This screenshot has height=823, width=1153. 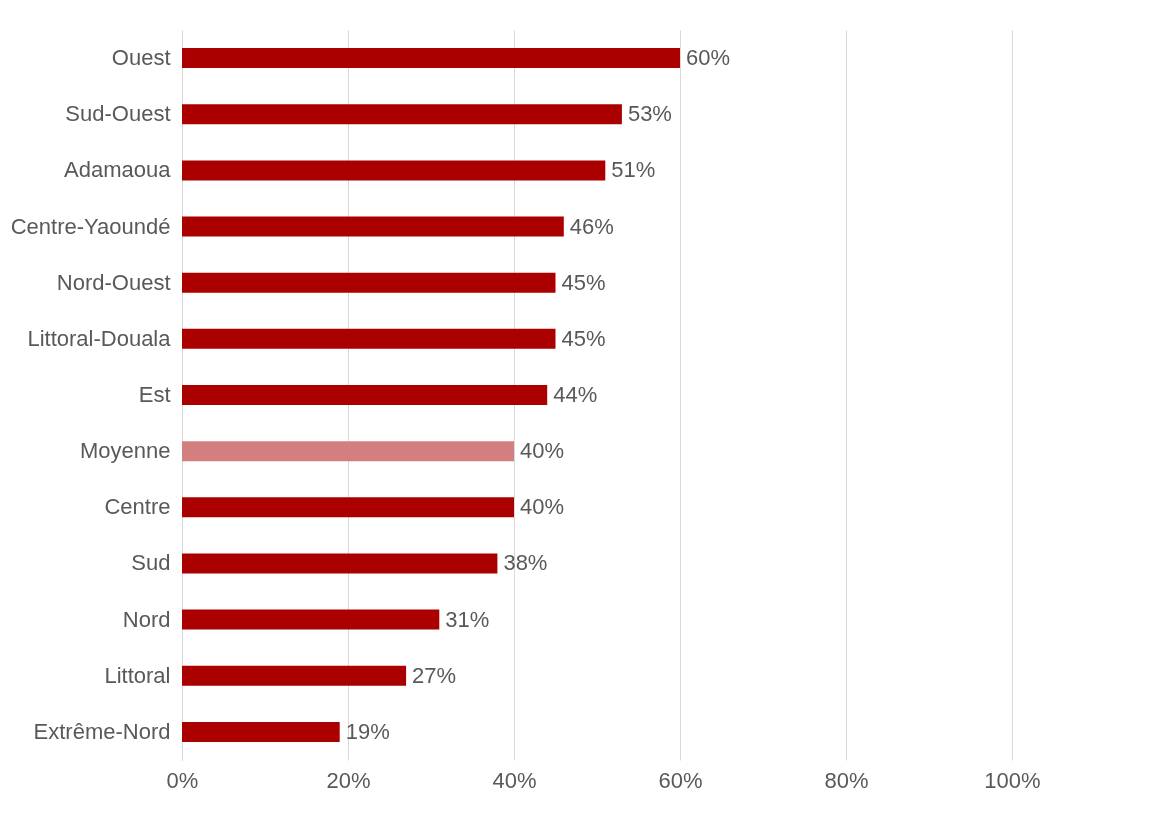 What do you see at coordinates (146, 619) in the screenshot?
I see `y-tick-label: Nord` at bounding box center [146, 619].